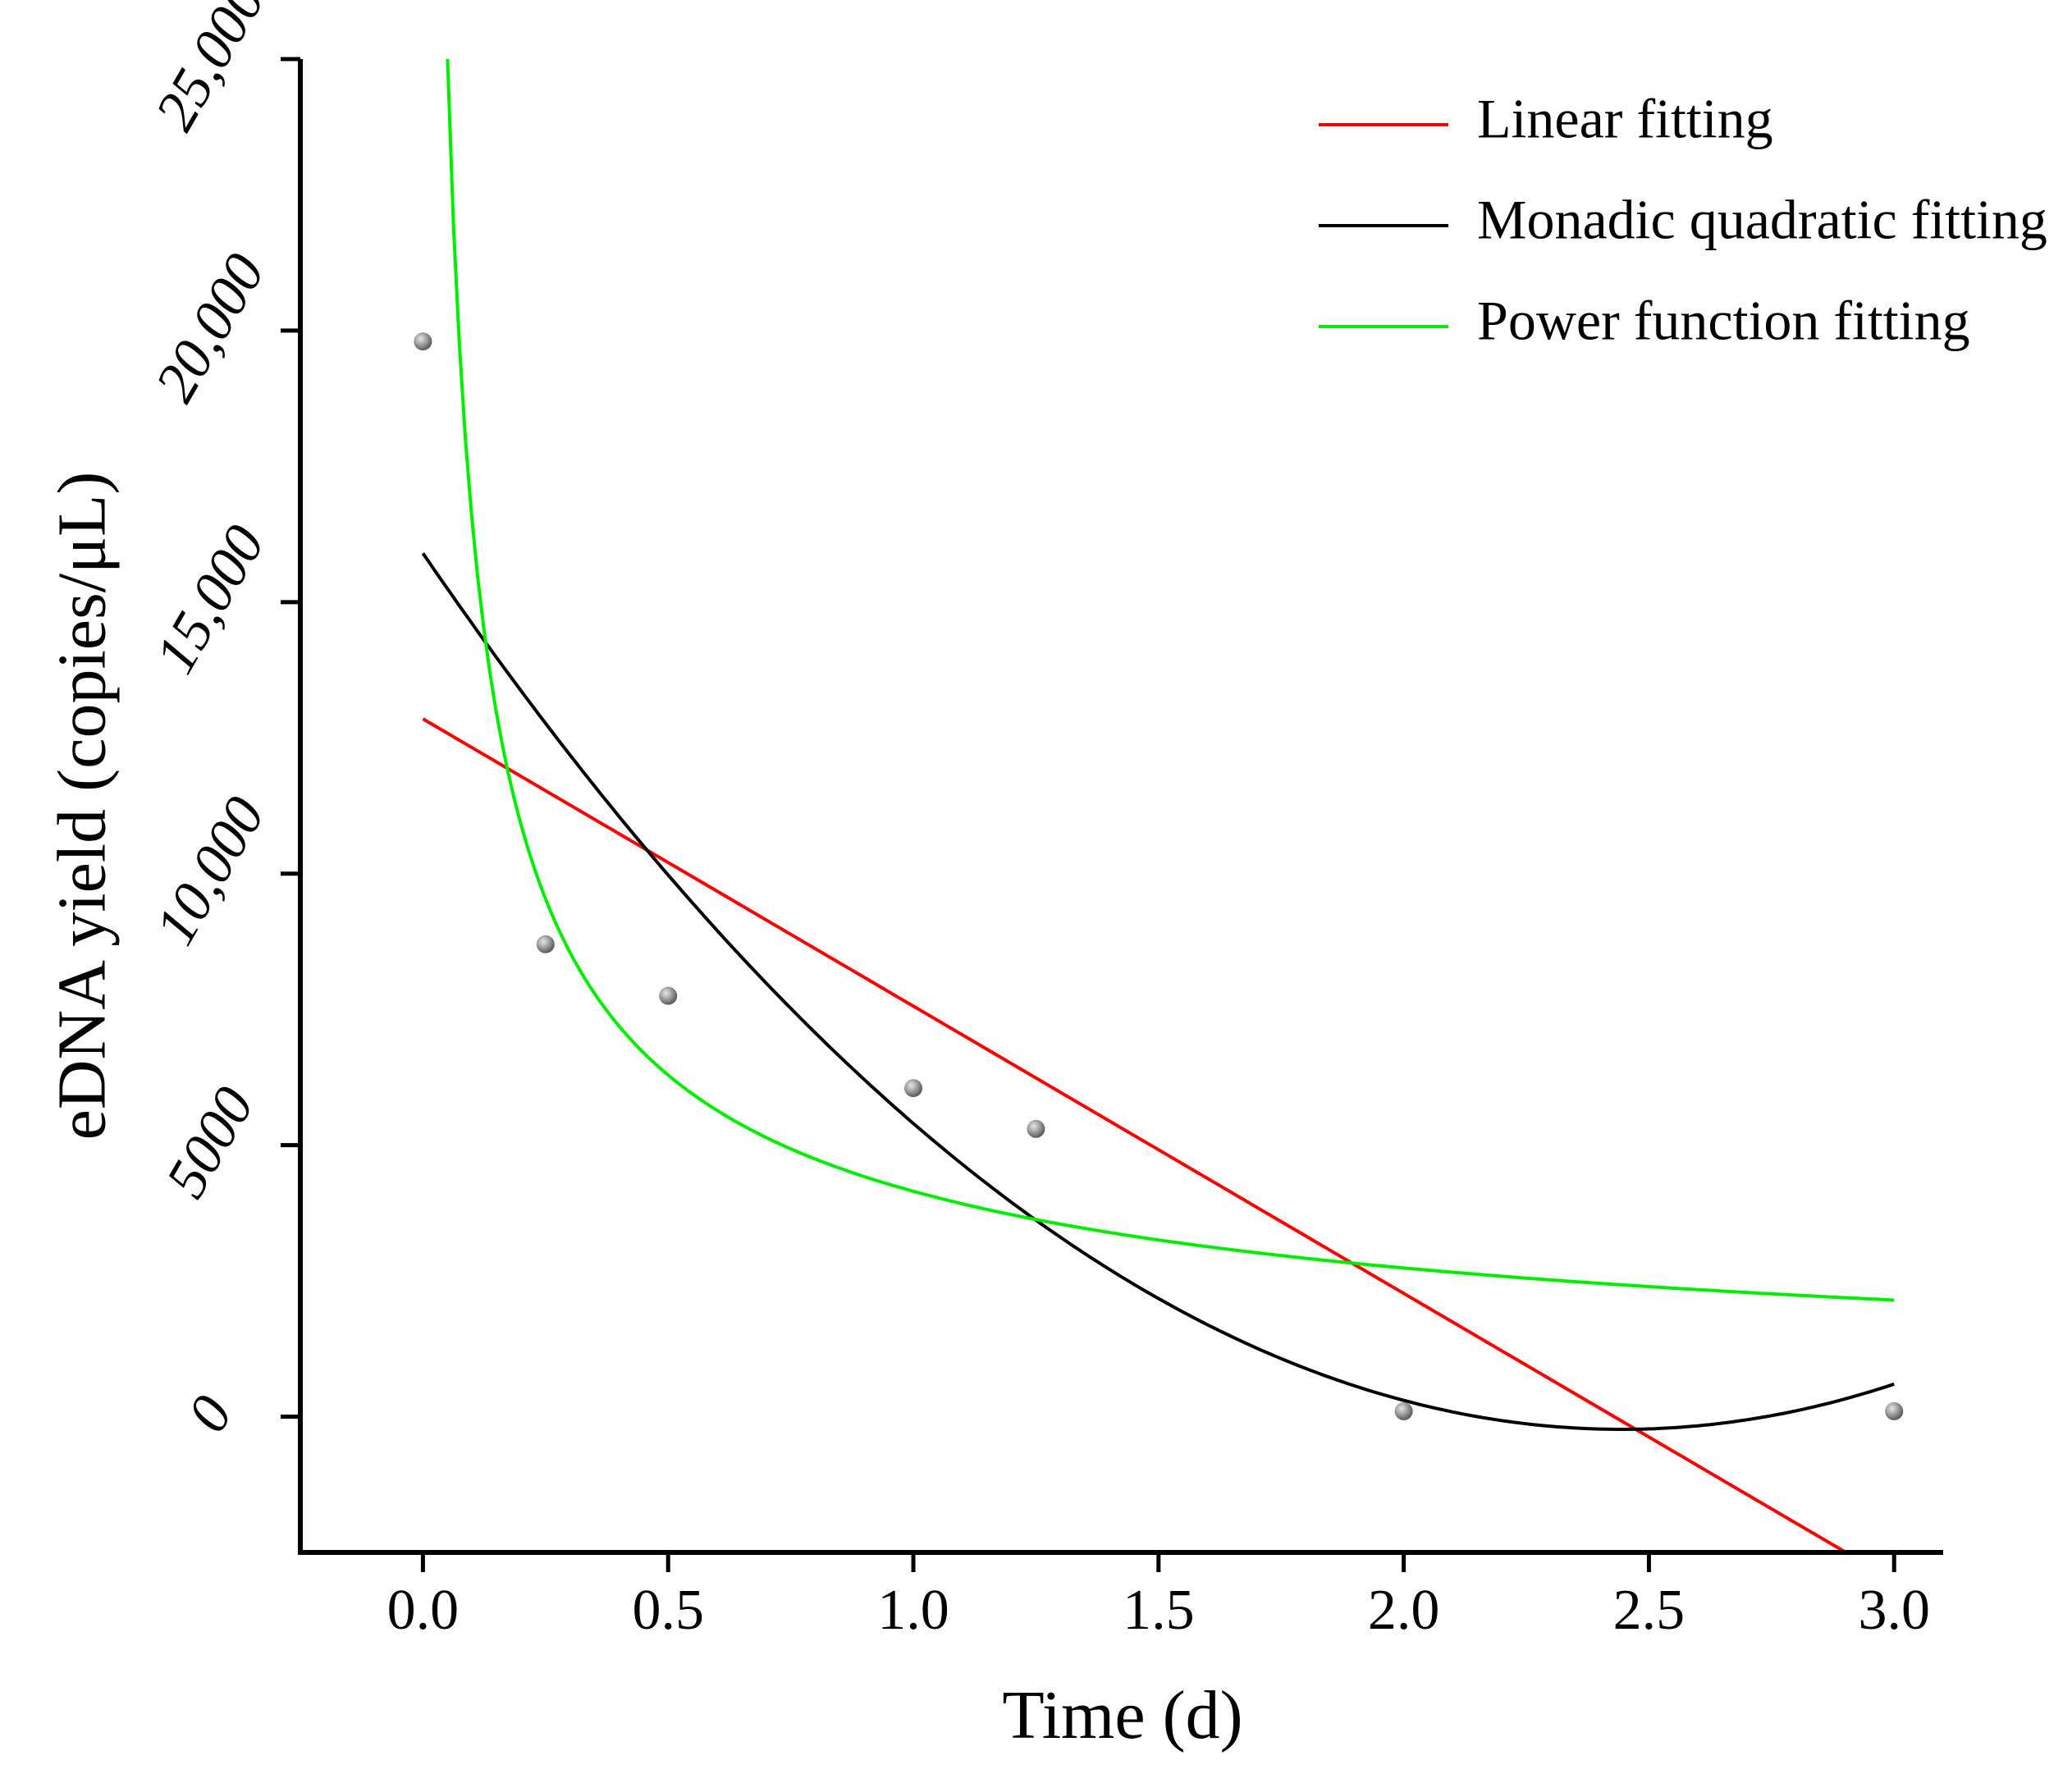  What do you see at coordinates (210, 328) in the screenshot?
I see `y-tick-label: 20,000` at bounding box center [210, 328].